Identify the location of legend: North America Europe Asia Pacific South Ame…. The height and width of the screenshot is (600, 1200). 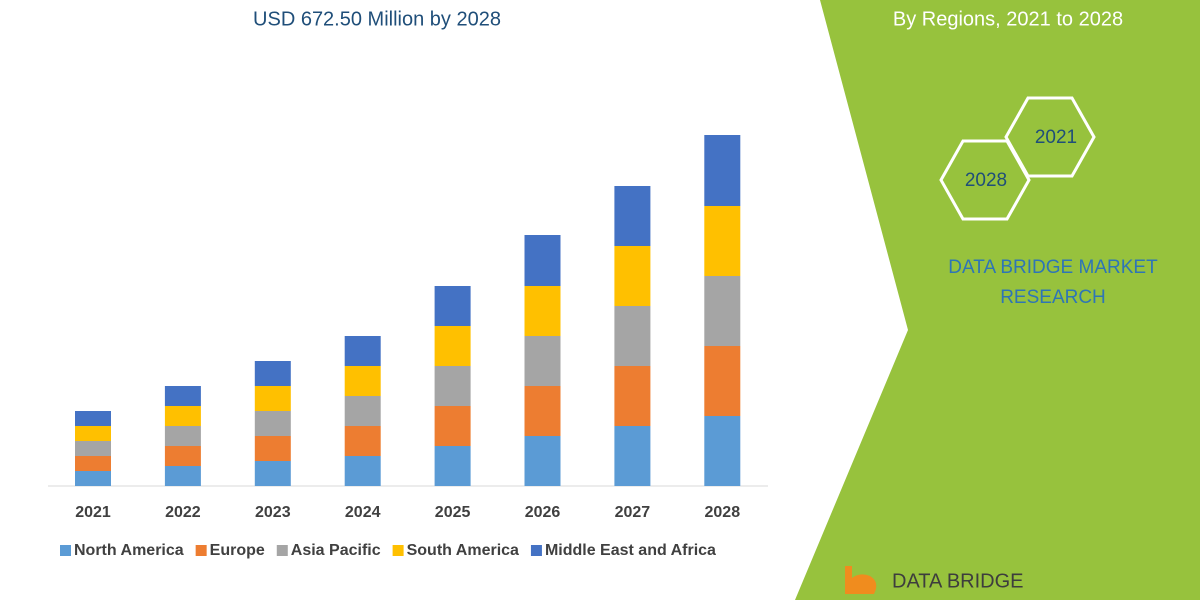
(388, 550).